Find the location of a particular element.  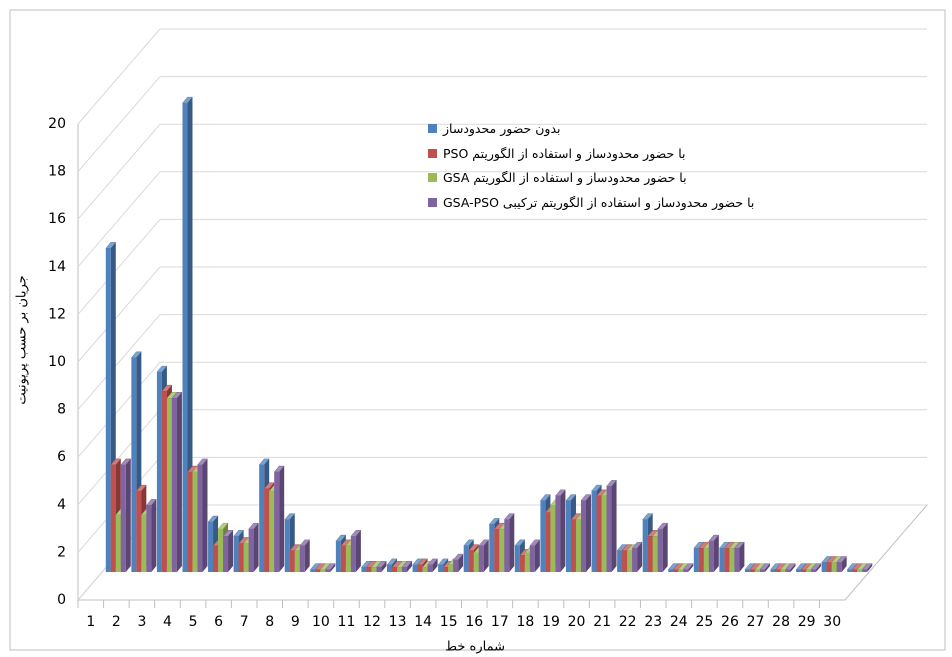

legend-item: بدون حضور محدودساز is located at coordinates (494, 128).